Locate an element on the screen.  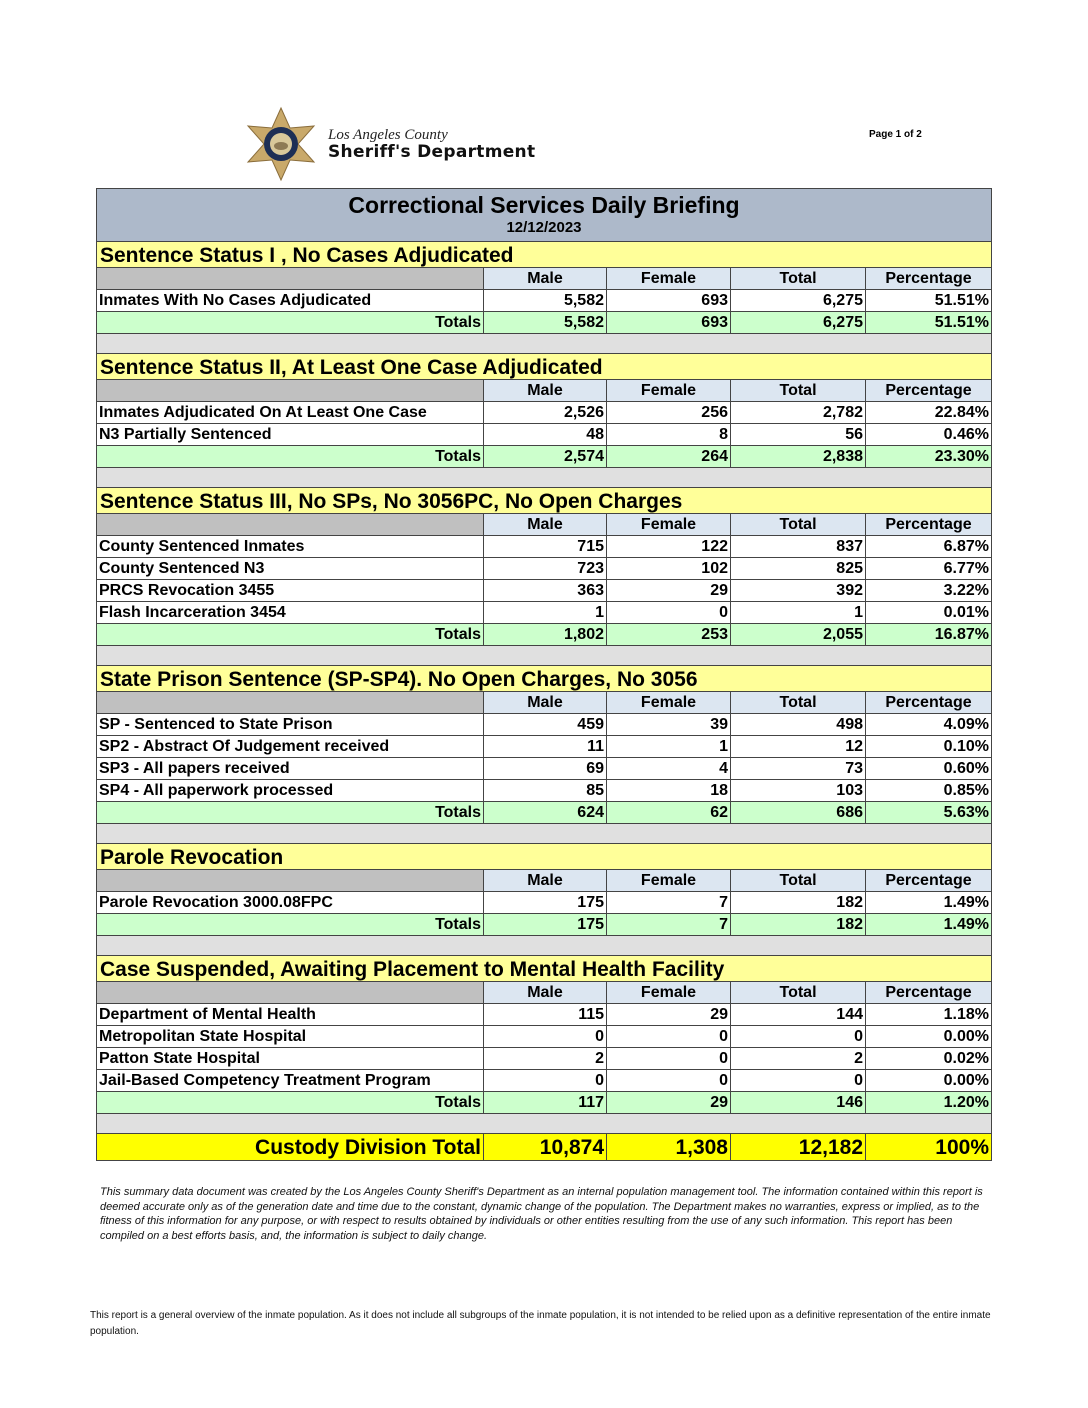
cell-total: 73 is located at coordinates (798, 768).